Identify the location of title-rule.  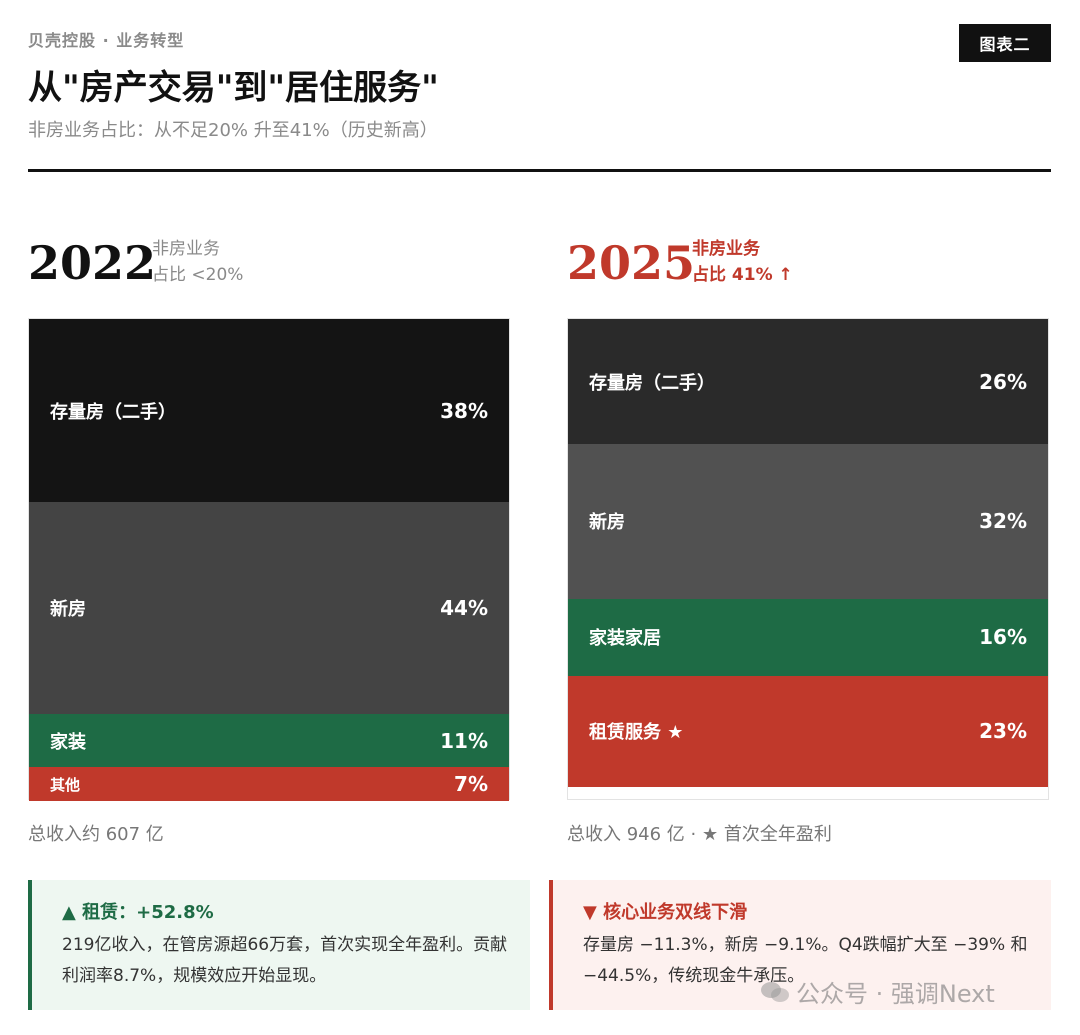
(539, 170).